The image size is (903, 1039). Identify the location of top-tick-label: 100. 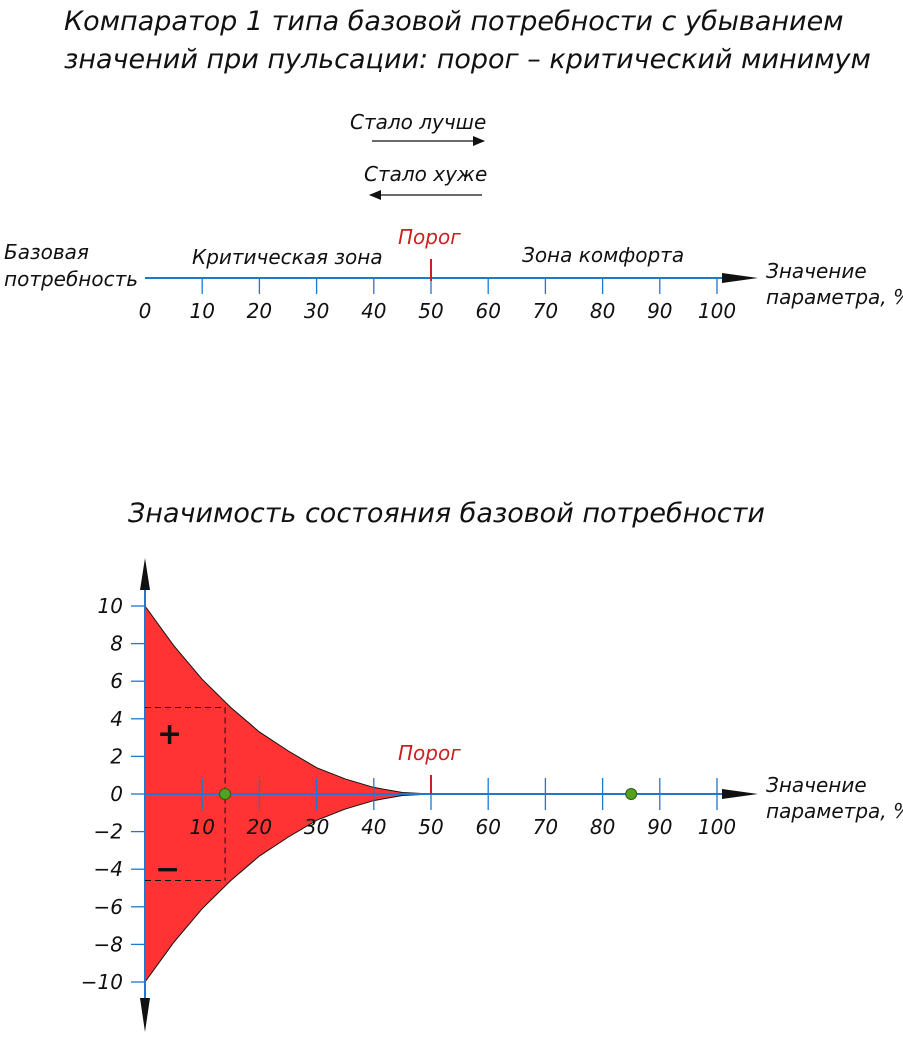
(717, 311).